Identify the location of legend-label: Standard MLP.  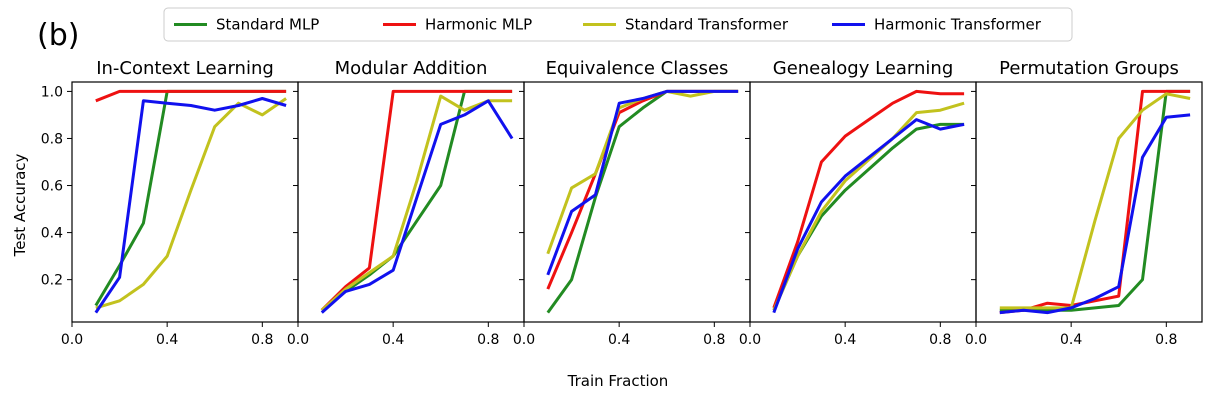
(267, 25).